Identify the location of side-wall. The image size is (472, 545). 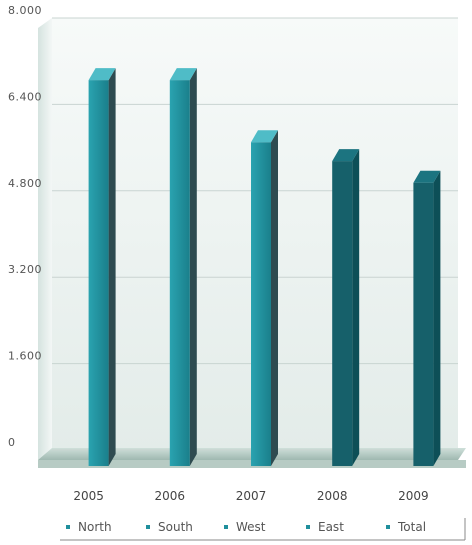
(45, 239).